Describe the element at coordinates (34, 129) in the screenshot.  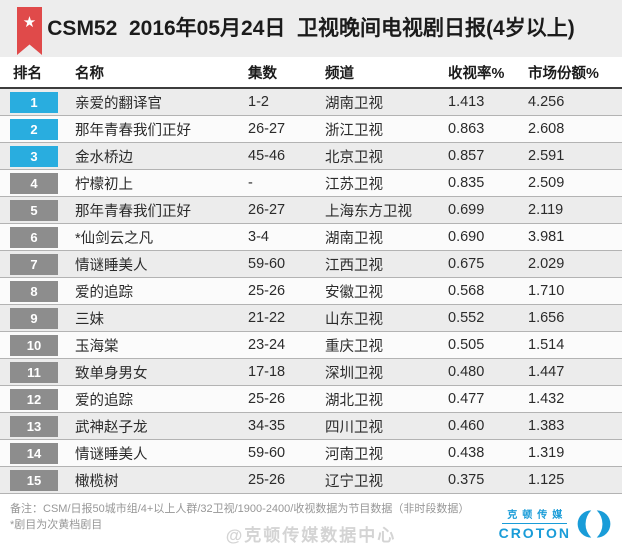
I see `rank-badge: 2` at that location.